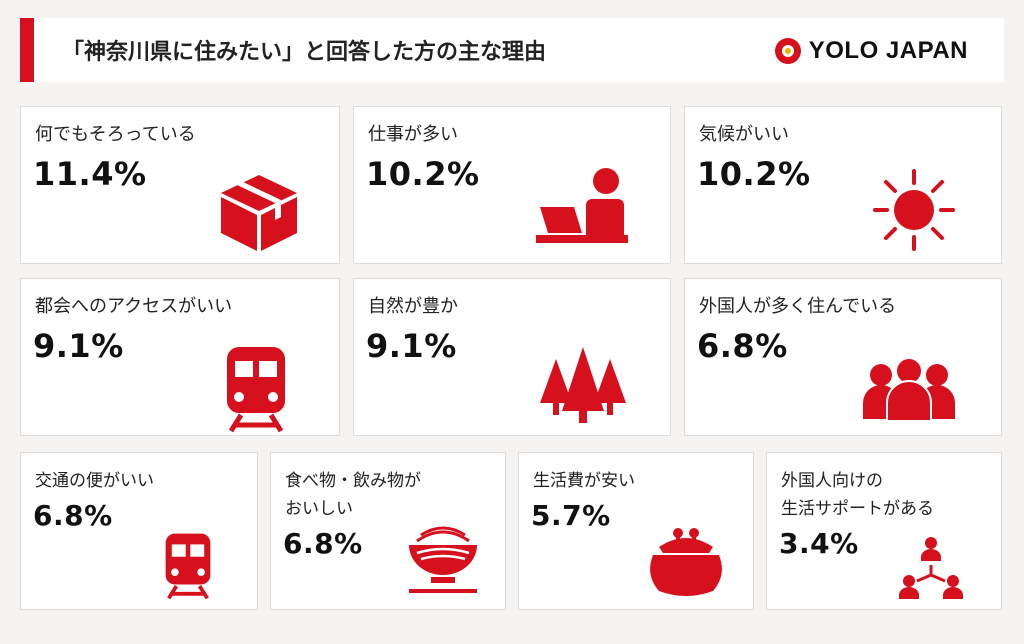 This screenshot has height=644, width=1024. What do you see at coordinates (583, 385) in the screenshot?
I see `trees-icon` at bounding box center [583, 385].